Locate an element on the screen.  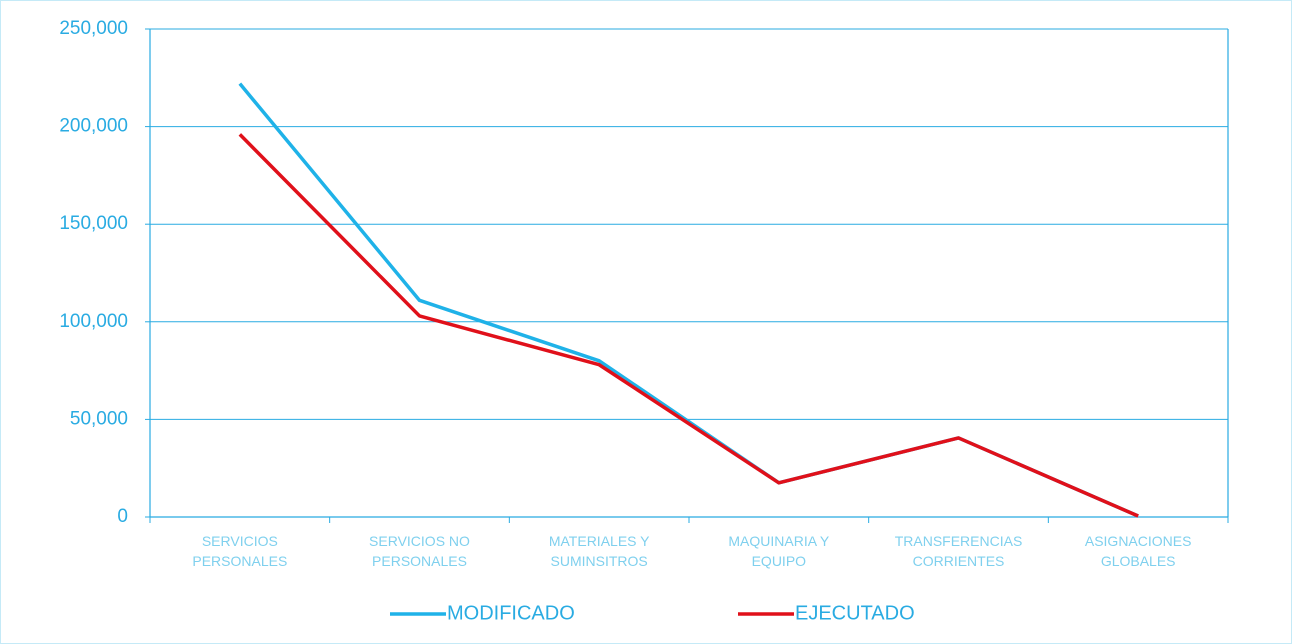
y-tick-label: 100,000 is located at coordinates (93, 321).